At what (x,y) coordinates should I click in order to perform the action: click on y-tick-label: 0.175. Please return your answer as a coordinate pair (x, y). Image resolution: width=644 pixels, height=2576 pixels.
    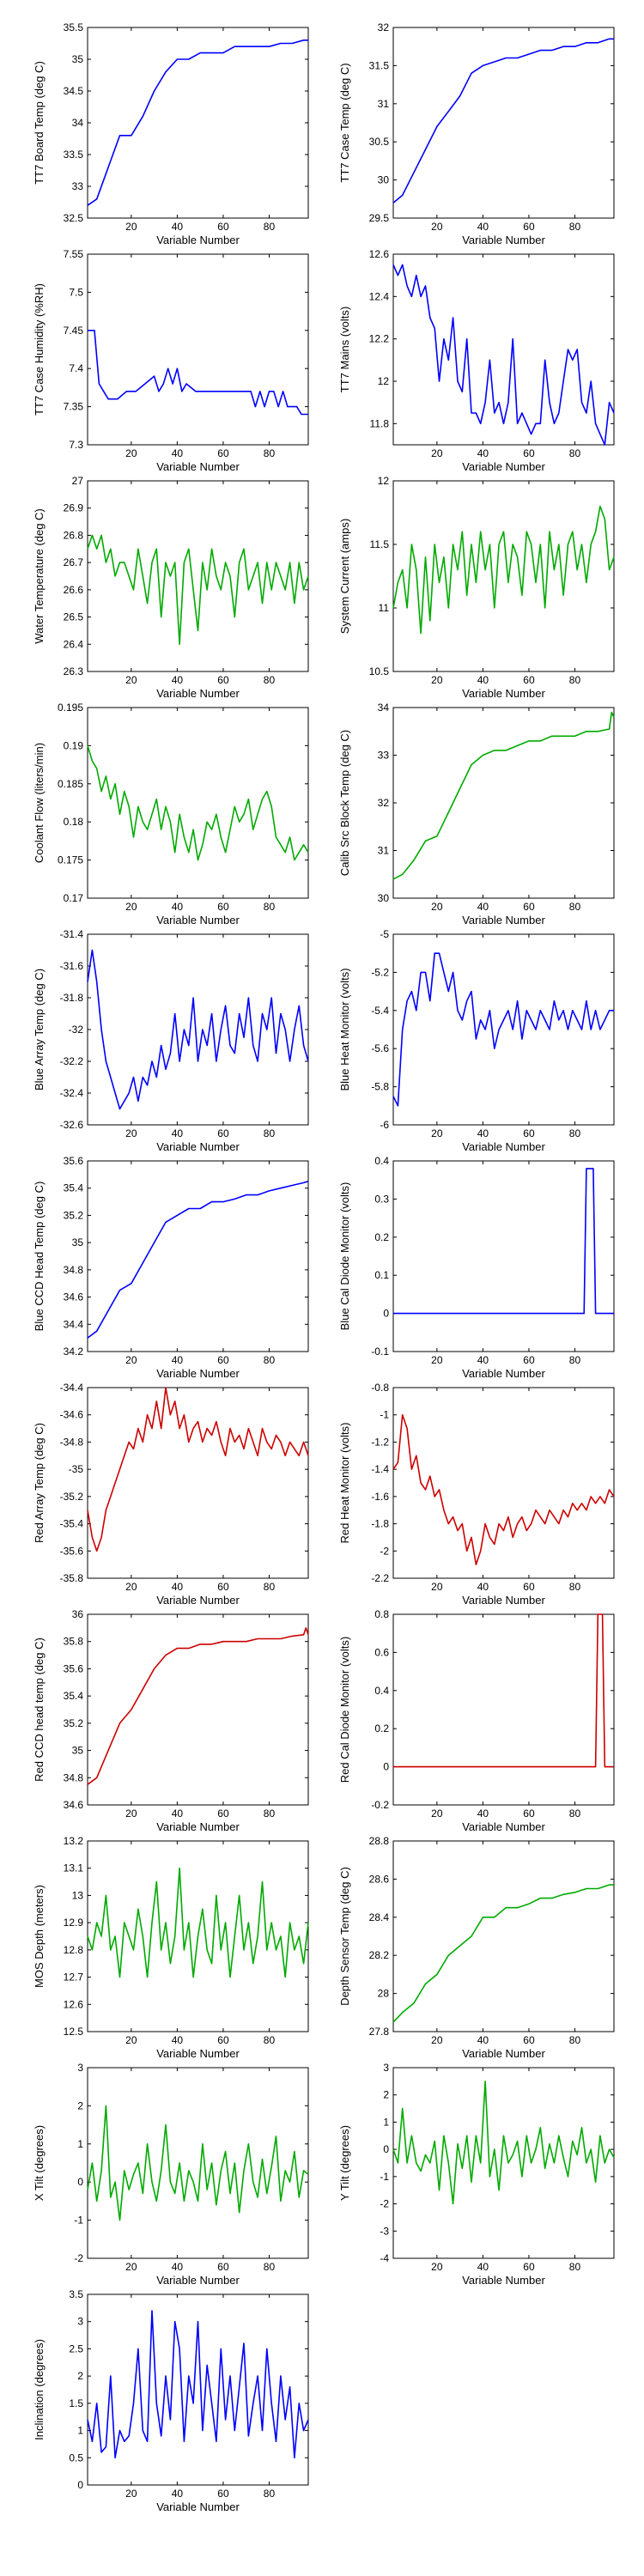
    Looking at the image, I should click on (70, 860).